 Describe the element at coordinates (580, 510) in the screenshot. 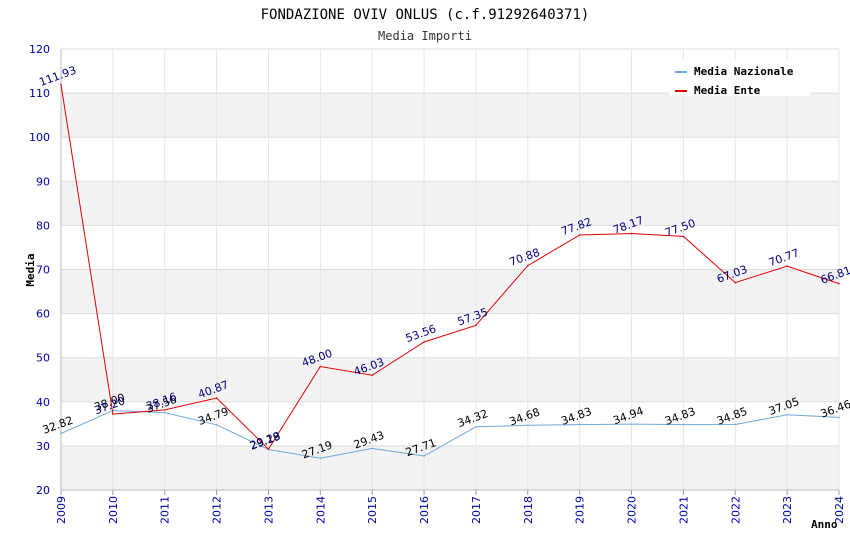

I see `x-tick-2019: 2019` at that location.